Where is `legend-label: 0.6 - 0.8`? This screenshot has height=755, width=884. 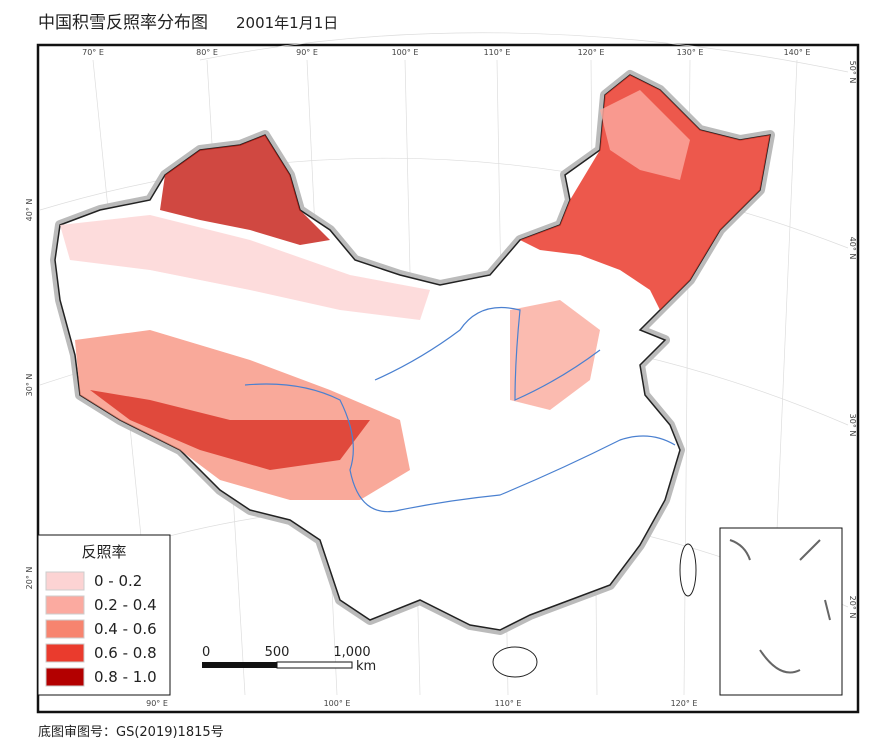 legend-label: 0.6 - 0.8 is located at coordinates (125, 653).